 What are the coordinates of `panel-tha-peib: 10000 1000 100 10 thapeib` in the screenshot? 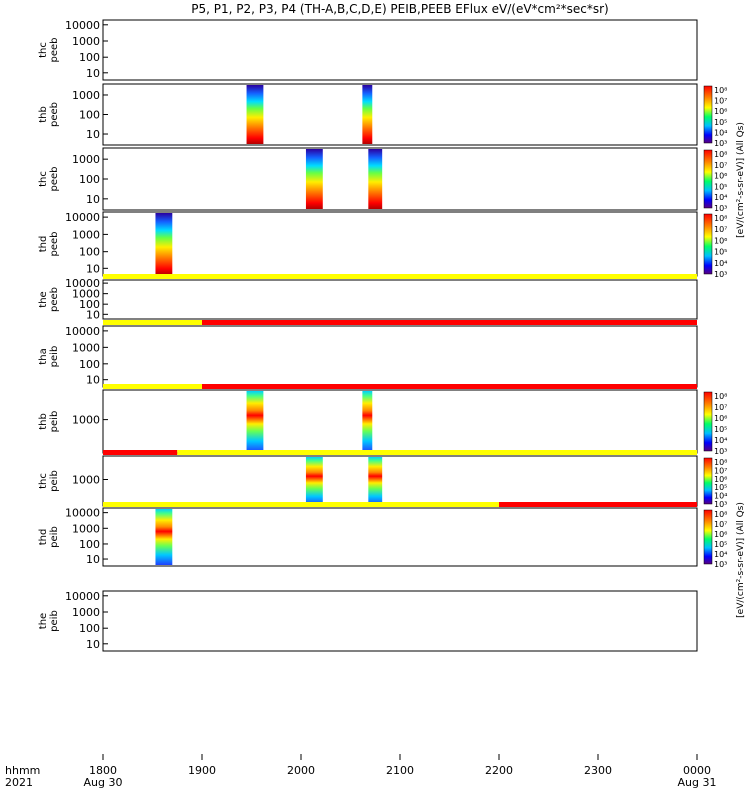 It's located at (368, 354).